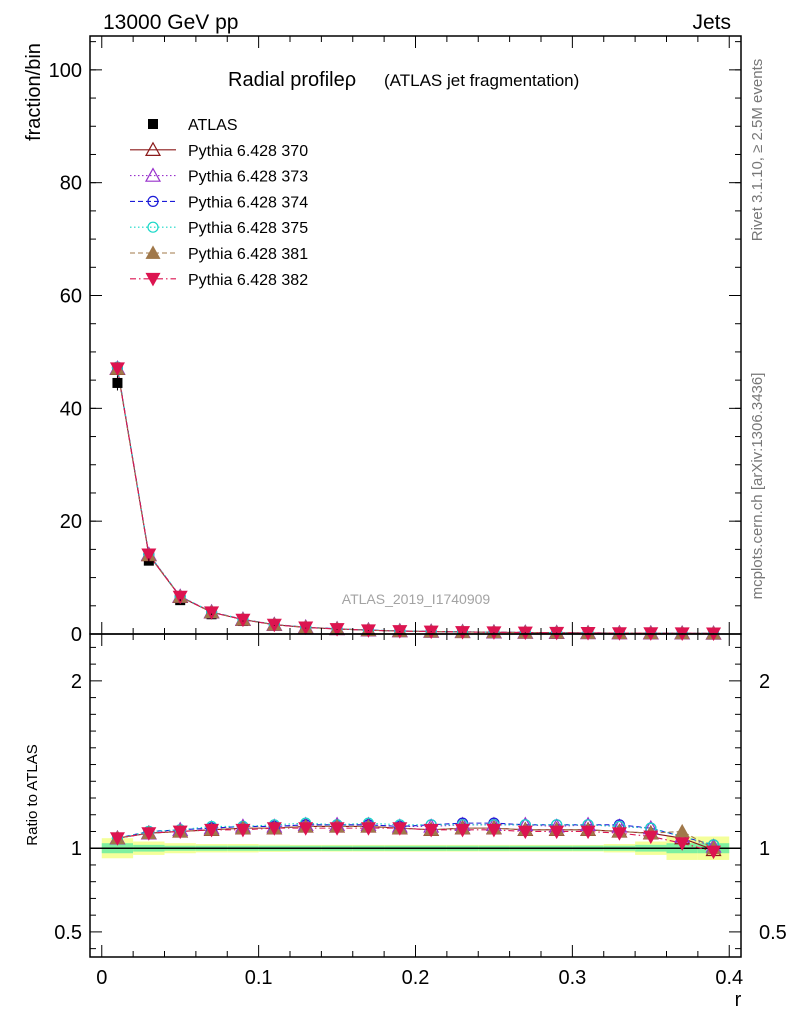 The image size is (786, 1024). Describe the element at coordinates (153, 252) in the screenshot. I see `legend-marker-p381` at that location.